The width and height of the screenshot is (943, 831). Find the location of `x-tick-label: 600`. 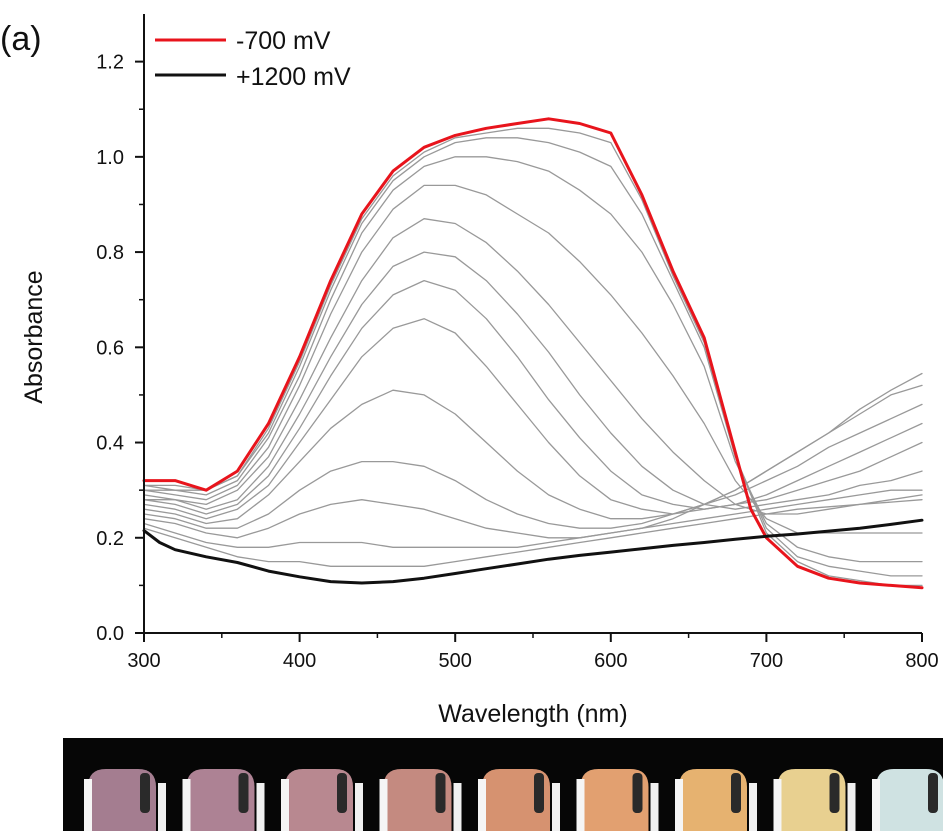

x-tick-label: 600 is located at coordinates (610, 661).